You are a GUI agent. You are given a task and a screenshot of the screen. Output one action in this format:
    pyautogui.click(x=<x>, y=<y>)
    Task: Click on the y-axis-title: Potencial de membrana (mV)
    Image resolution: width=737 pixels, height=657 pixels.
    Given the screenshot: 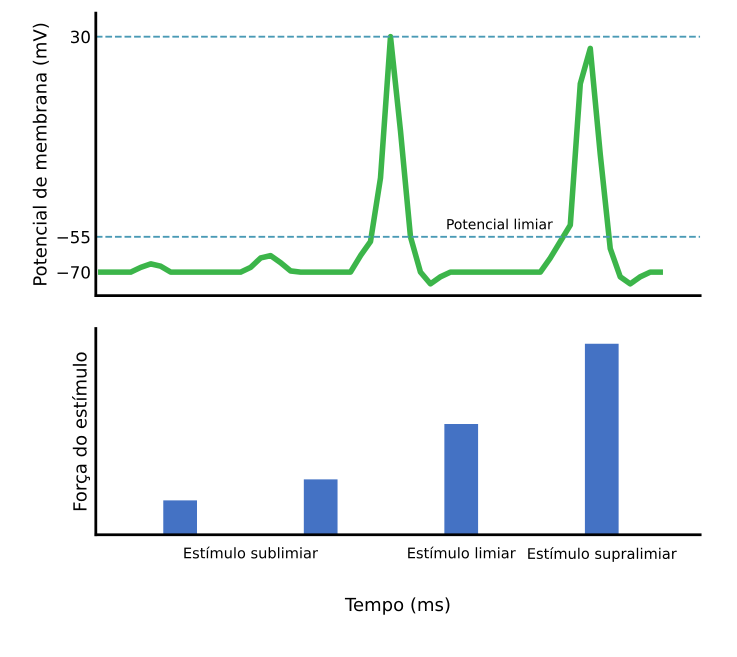 What is the action you would take?
    pyautogui.click(x=40, y=154)
    